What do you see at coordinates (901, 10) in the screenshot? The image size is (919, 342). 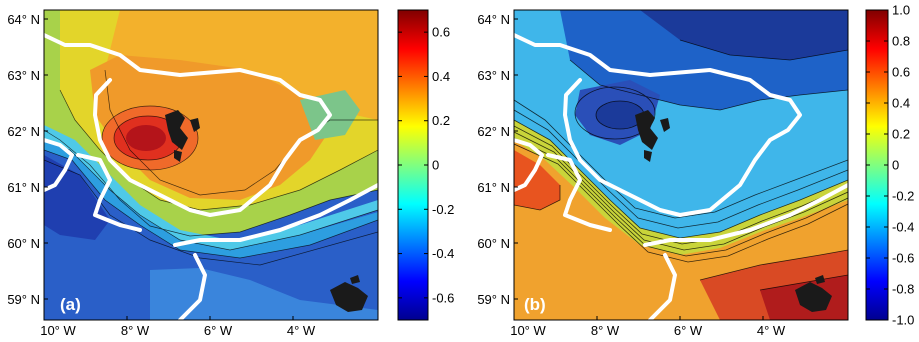 I see `colorbar-tick-label: 1.0` at bounding box center [901, 10].